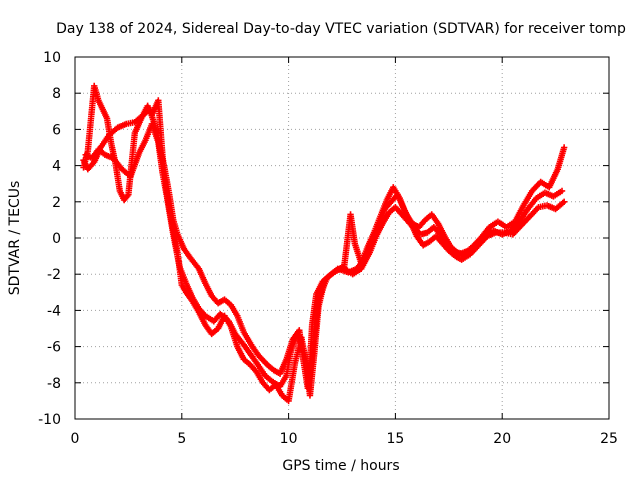 The width and height of the screenshot is (640, 480). Describe the element at coordinates (54, 311) in the screenshot. I see `y-tick-label: -4` at that location.